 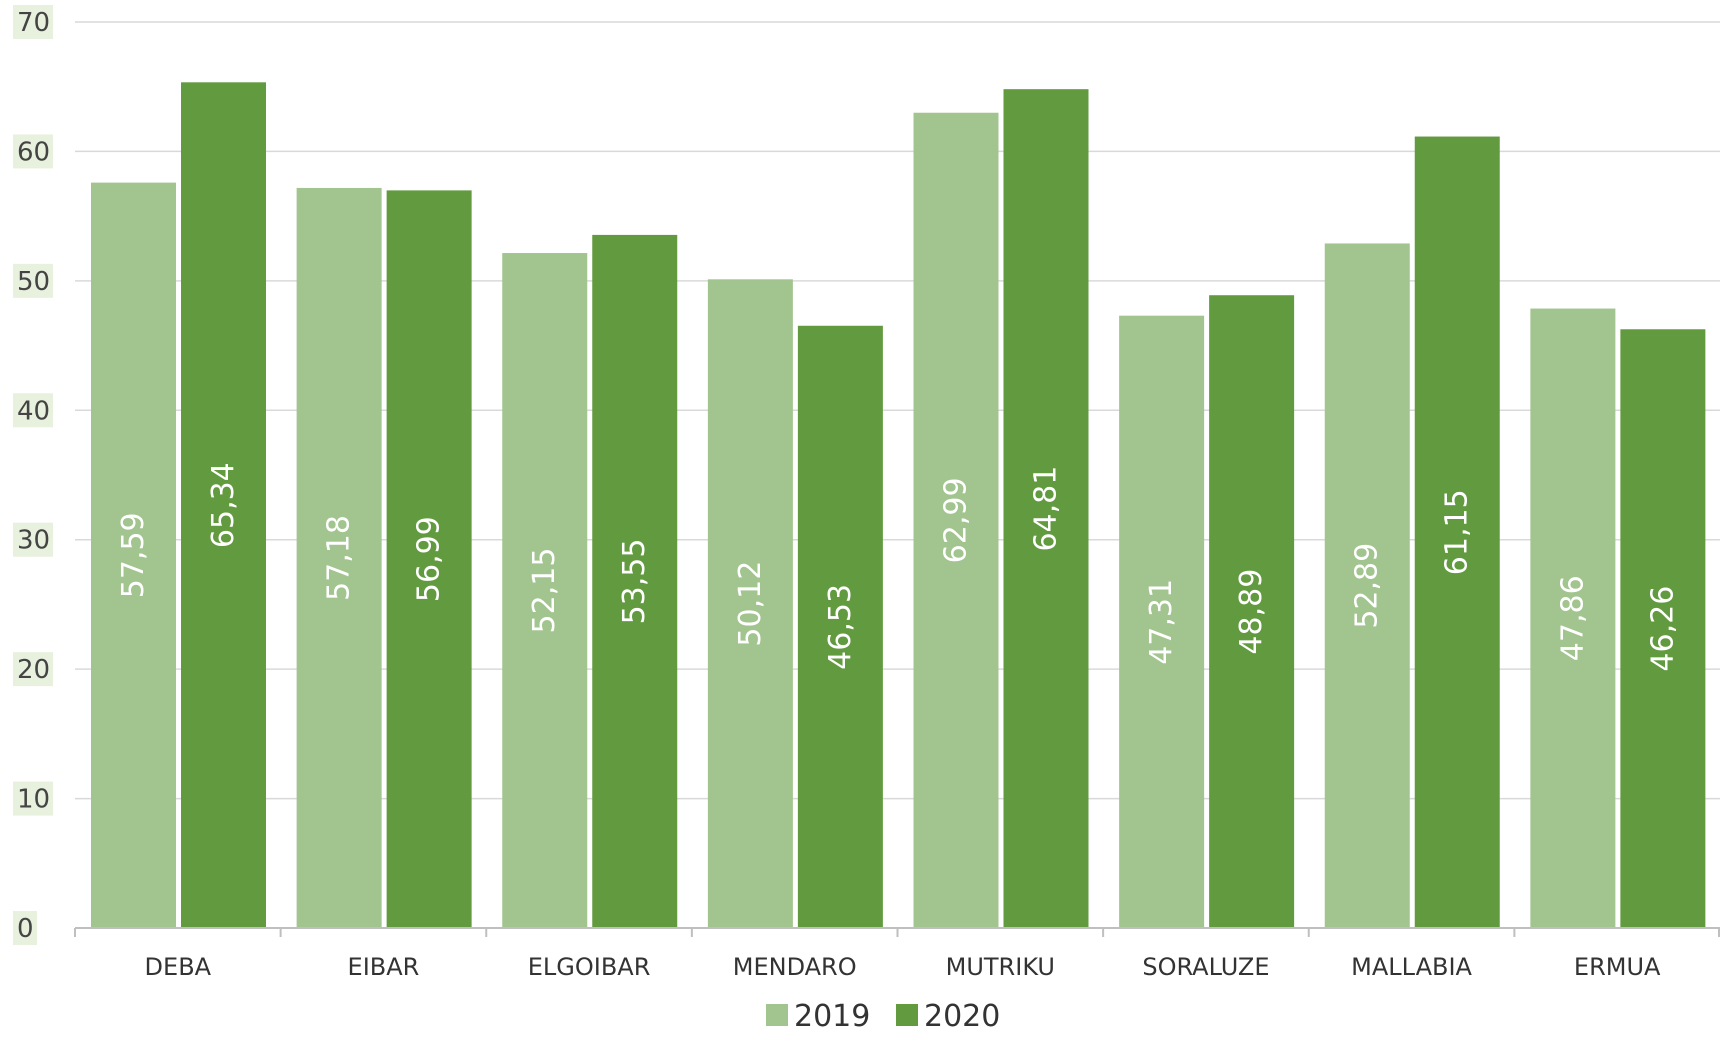 What do you see at coordinates (907, 1015) in the screenshot?
I see `legend-swatch-2020` at bounding box center [907, 1015].